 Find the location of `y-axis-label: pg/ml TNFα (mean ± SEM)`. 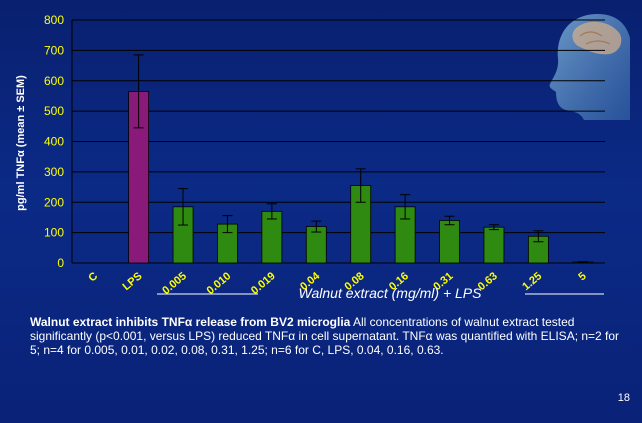

y-axis-label: pg/ml TNFα (mean ± SEM) is located at coordinates (21, 143).